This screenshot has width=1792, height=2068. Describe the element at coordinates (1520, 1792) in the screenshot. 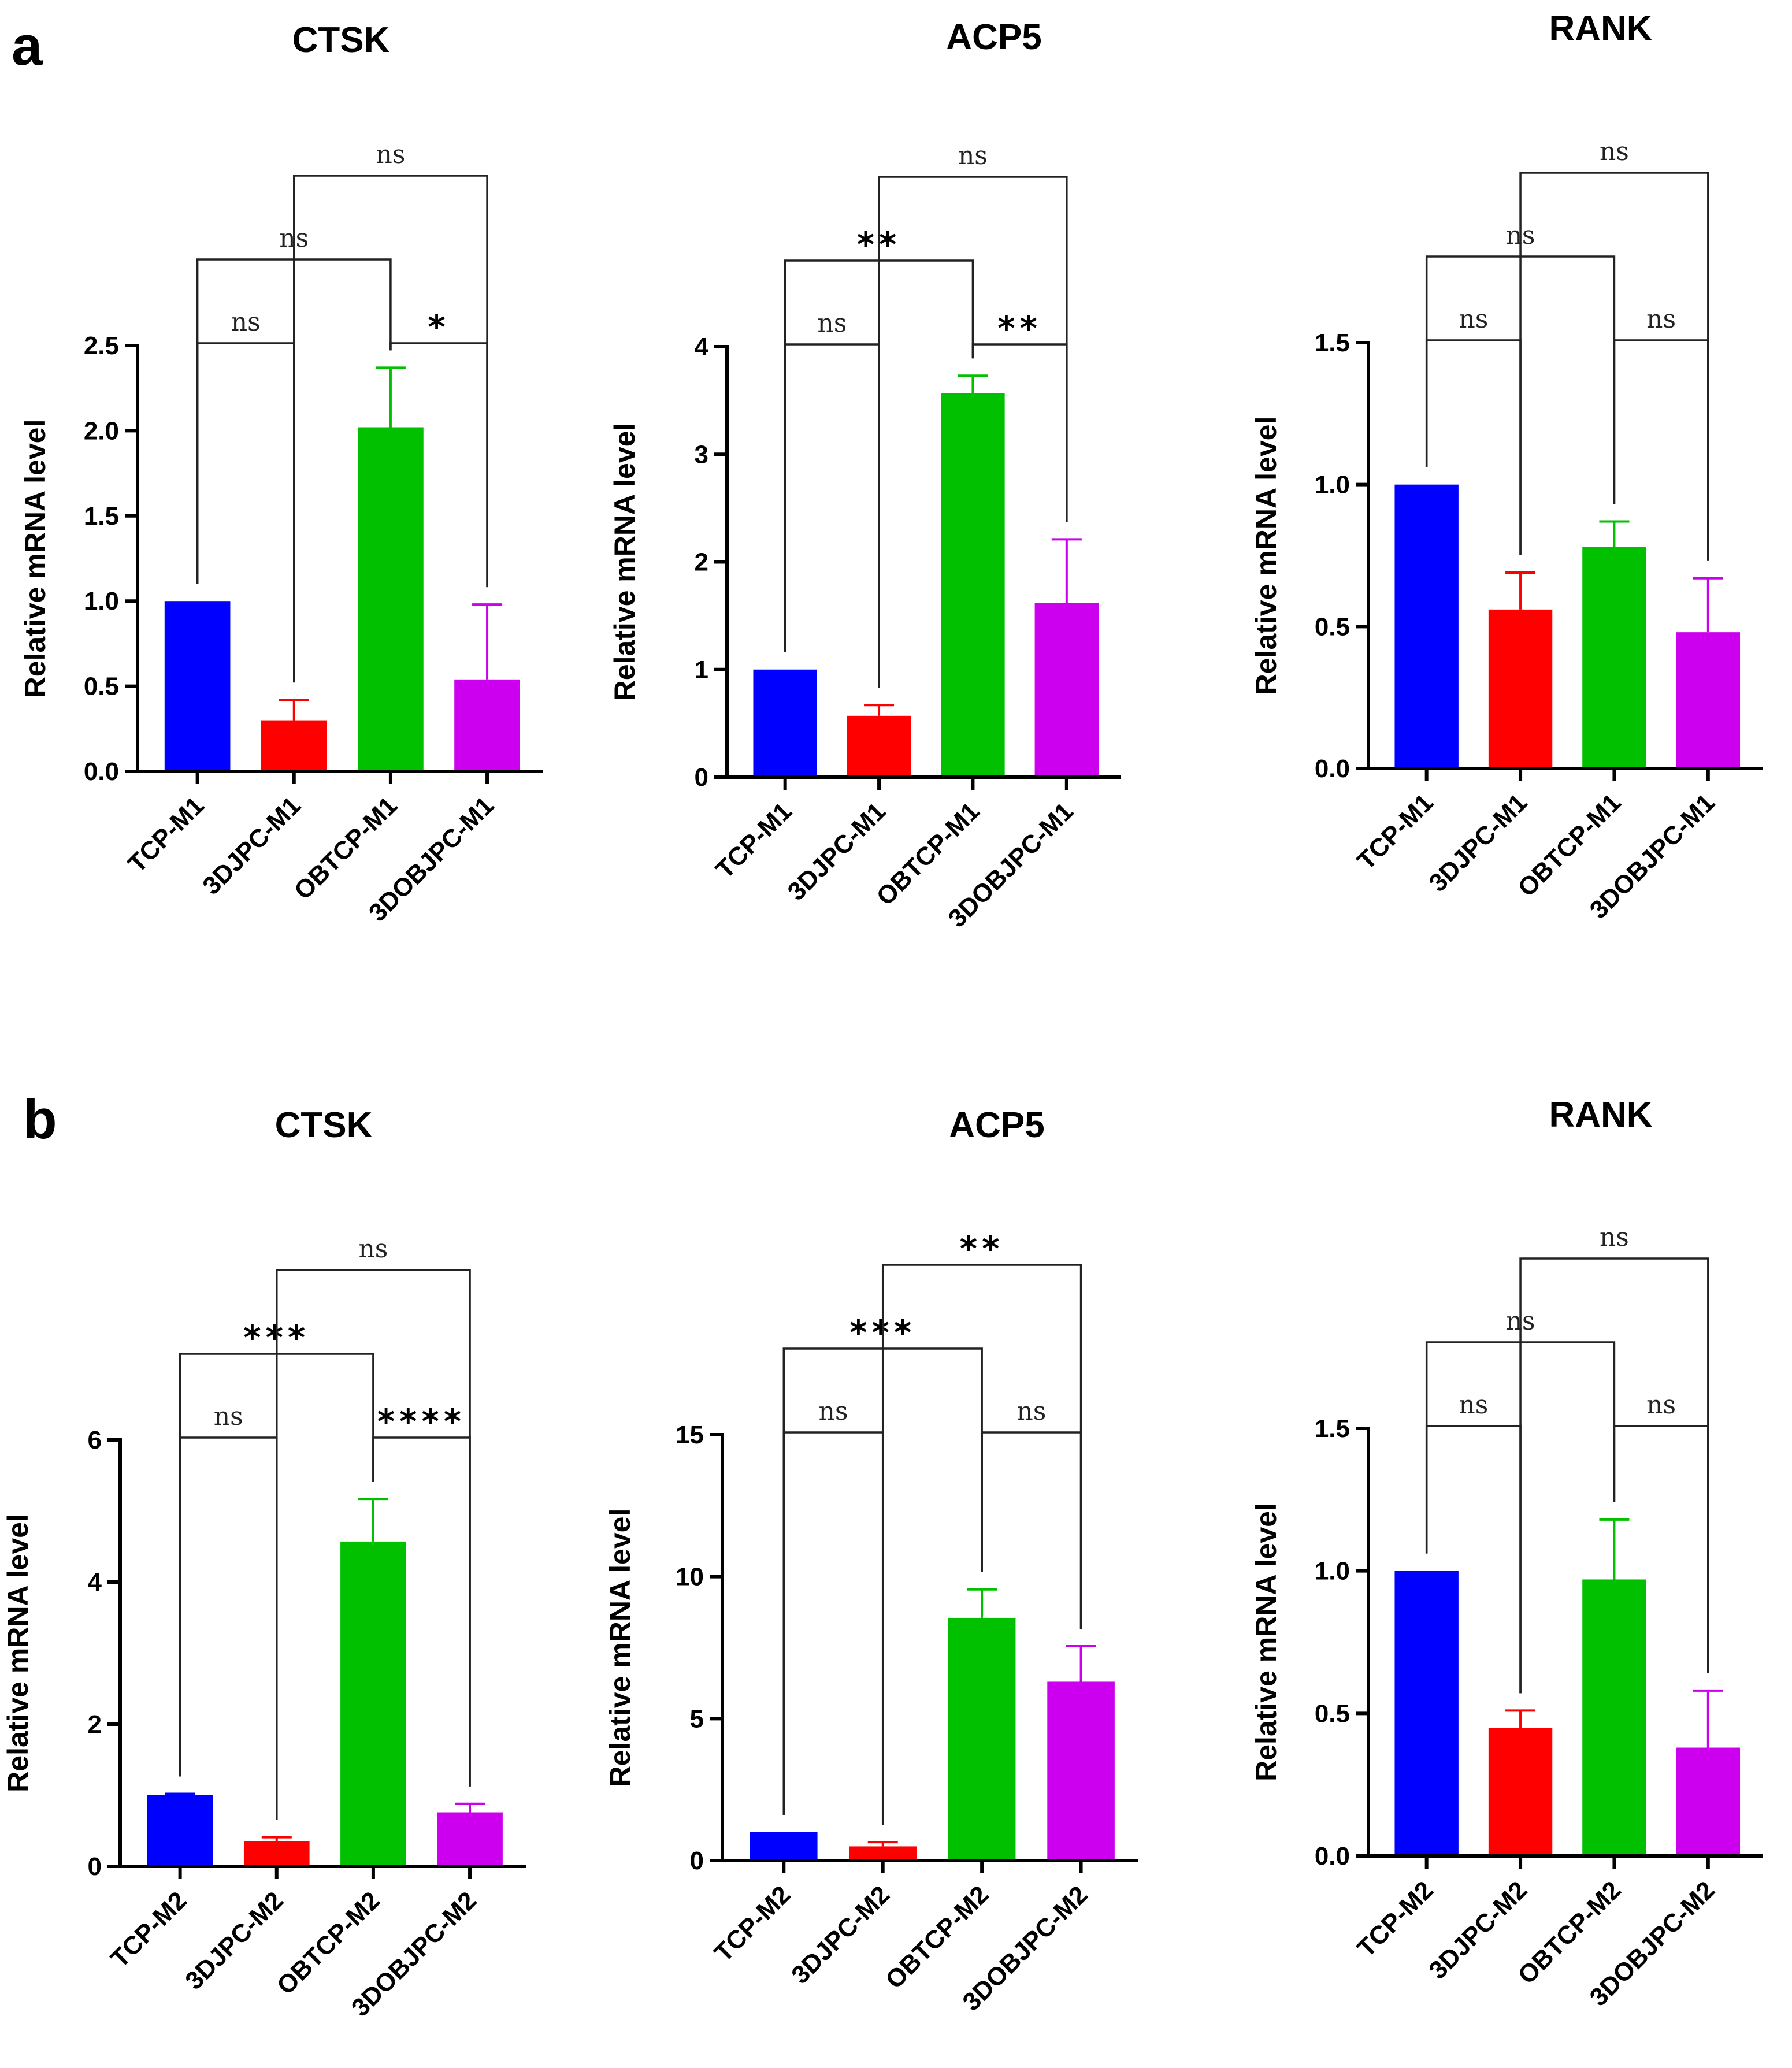

I see `bar-3djpc-m2` at that location.